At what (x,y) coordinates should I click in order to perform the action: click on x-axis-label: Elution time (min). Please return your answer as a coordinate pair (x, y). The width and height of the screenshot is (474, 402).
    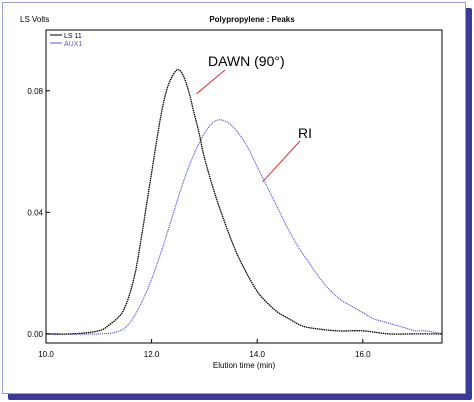
    Looking at the image, I should click on (244, 365).